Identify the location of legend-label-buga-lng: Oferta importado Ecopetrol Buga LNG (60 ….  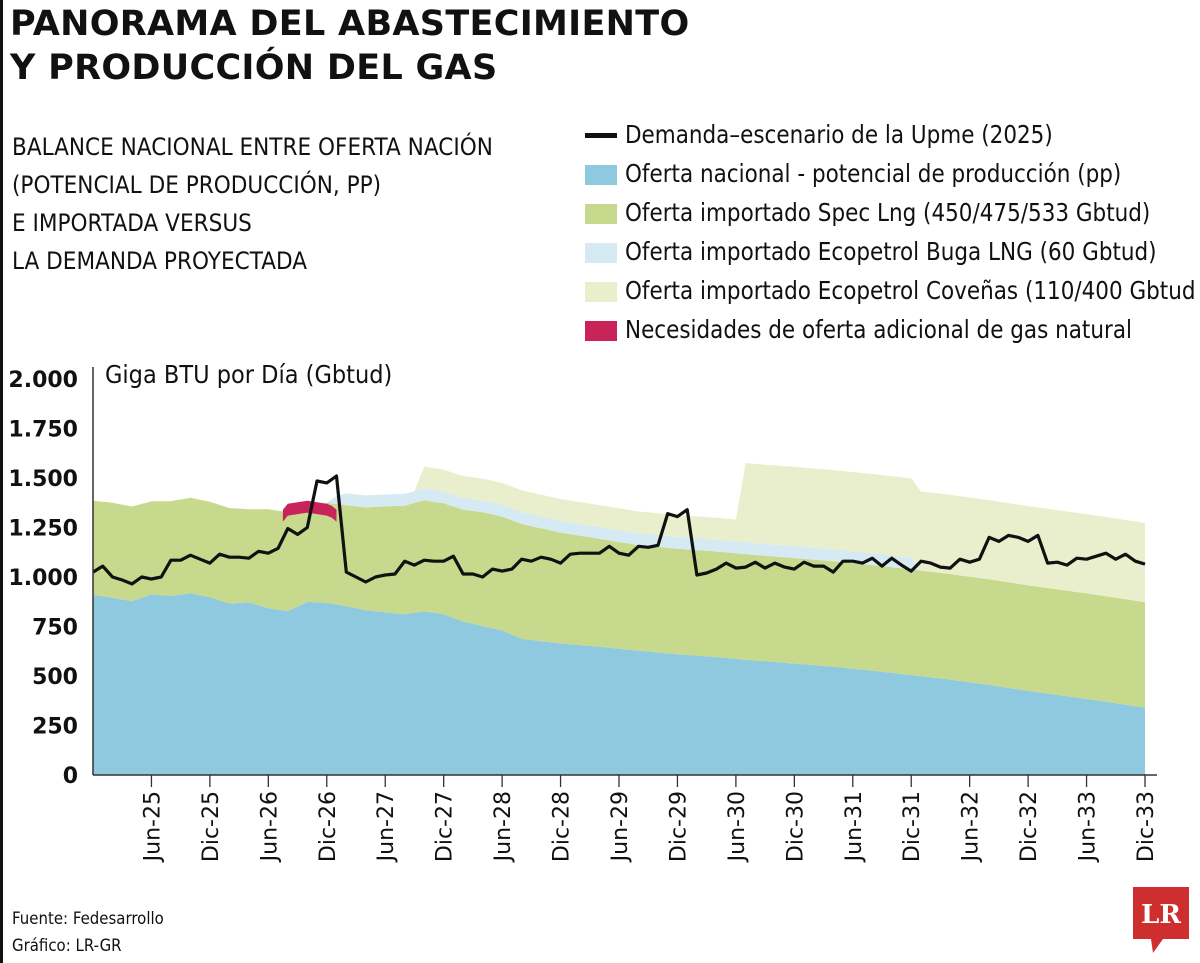
(891, 251).